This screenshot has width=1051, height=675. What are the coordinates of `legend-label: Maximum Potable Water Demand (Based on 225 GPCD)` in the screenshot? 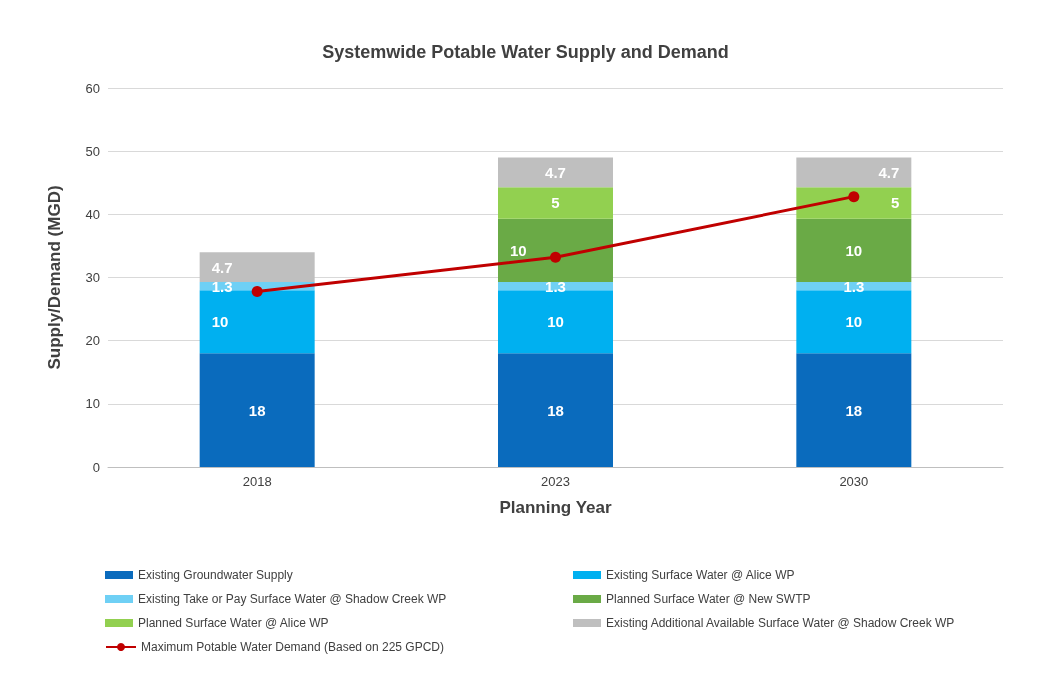 It's located at (293, 647).